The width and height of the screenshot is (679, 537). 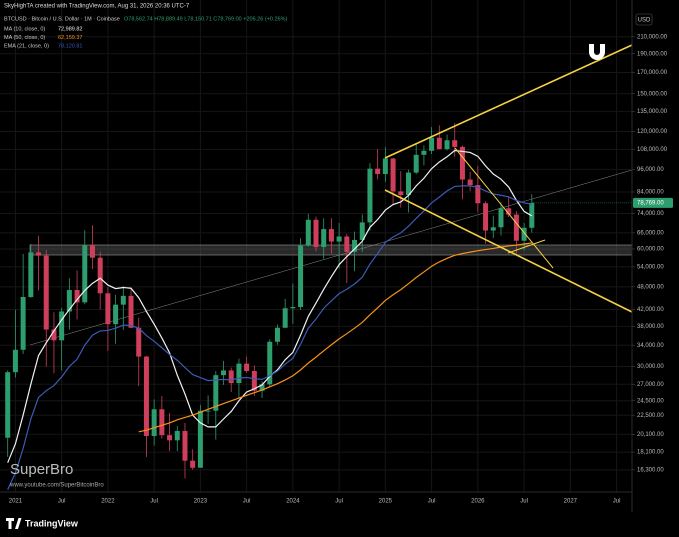 I want to click on y-tick-label: 210,000.00, so click(x=652, y=37).